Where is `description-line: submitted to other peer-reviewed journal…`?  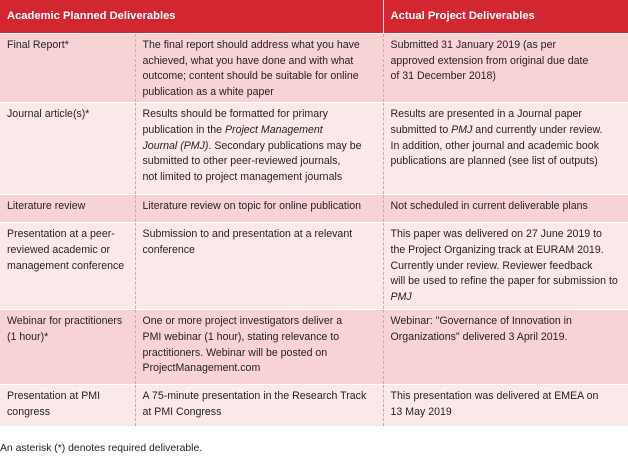 description-line: submitted to other peer-reviewed journal… is located at coordinates (241, 161).